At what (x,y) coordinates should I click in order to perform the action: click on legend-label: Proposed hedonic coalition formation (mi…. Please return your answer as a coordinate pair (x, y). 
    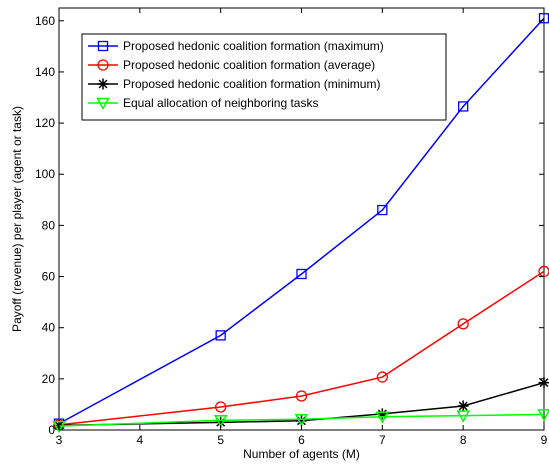
    Looking at the image, I should click on (251, 84).